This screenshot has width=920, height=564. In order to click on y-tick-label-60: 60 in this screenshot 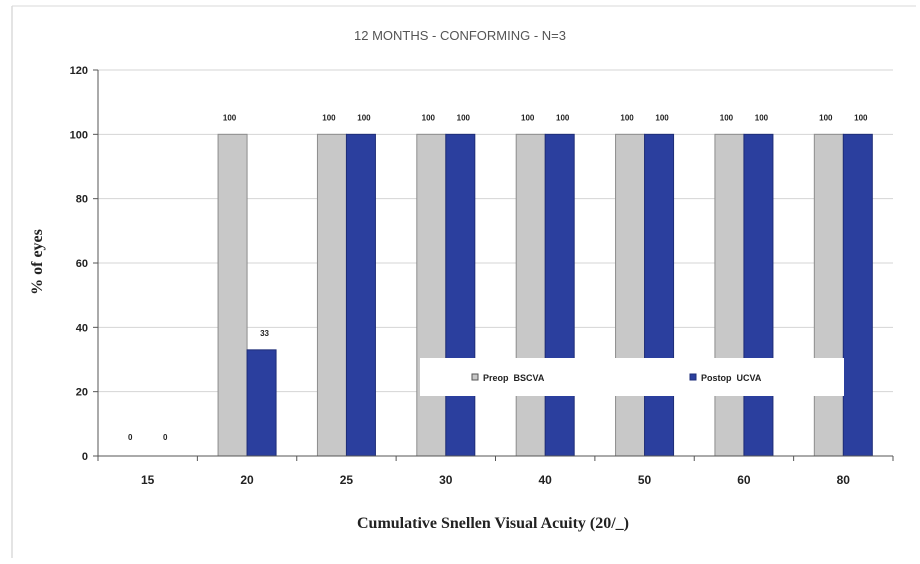, I will do `click(82, 264)`.